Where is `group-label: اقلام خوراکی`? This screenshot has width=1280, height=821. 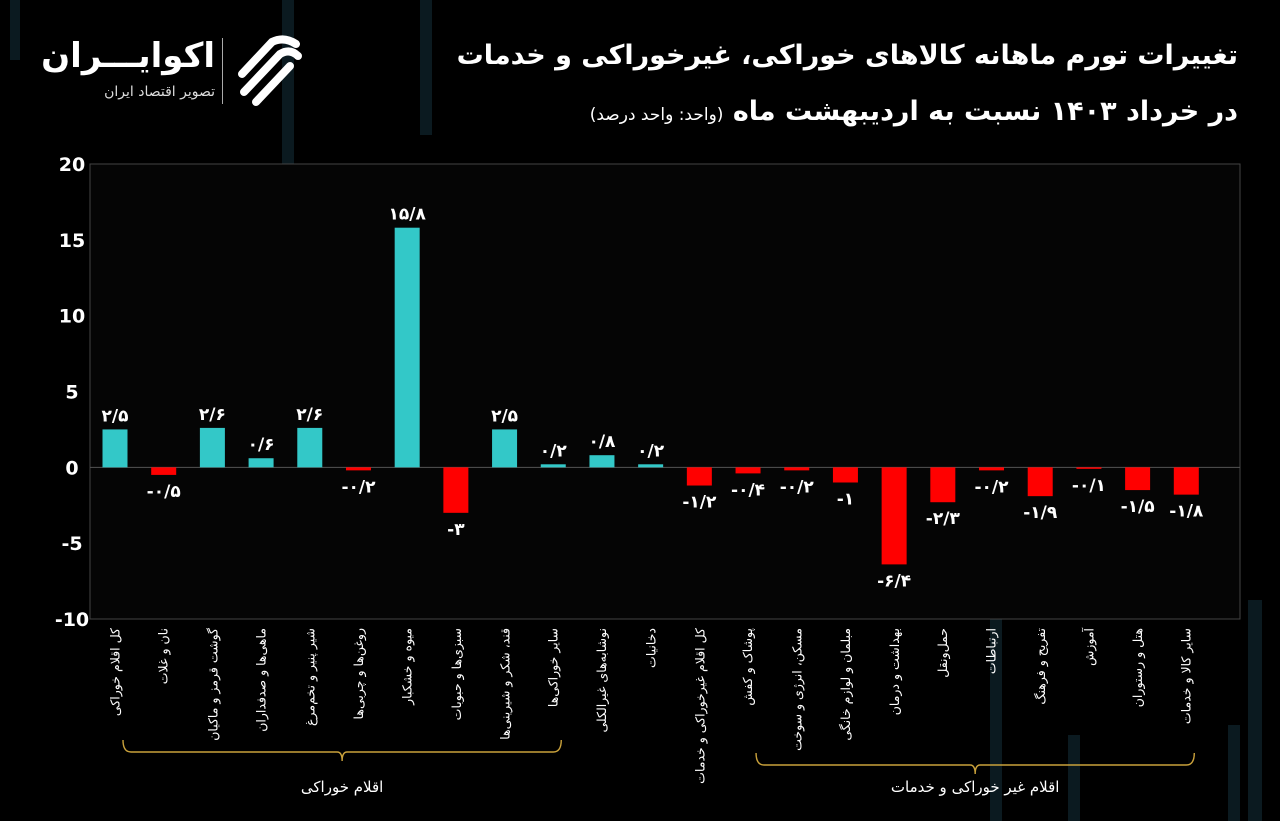 group-label: اقلام خوراکی is located at coordinates (342, 787).